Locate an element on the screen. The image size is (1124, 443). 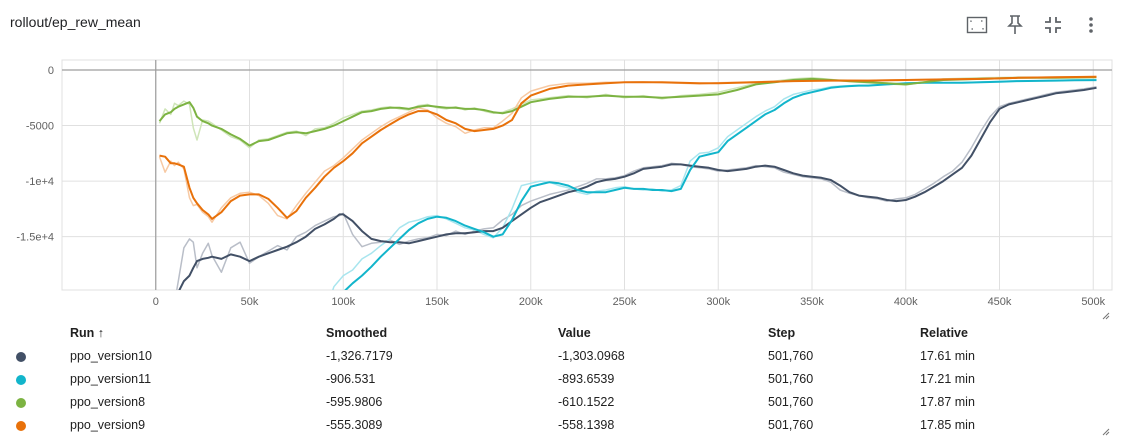
series-line-ppo_version8 is located at coordinates (627, 111).